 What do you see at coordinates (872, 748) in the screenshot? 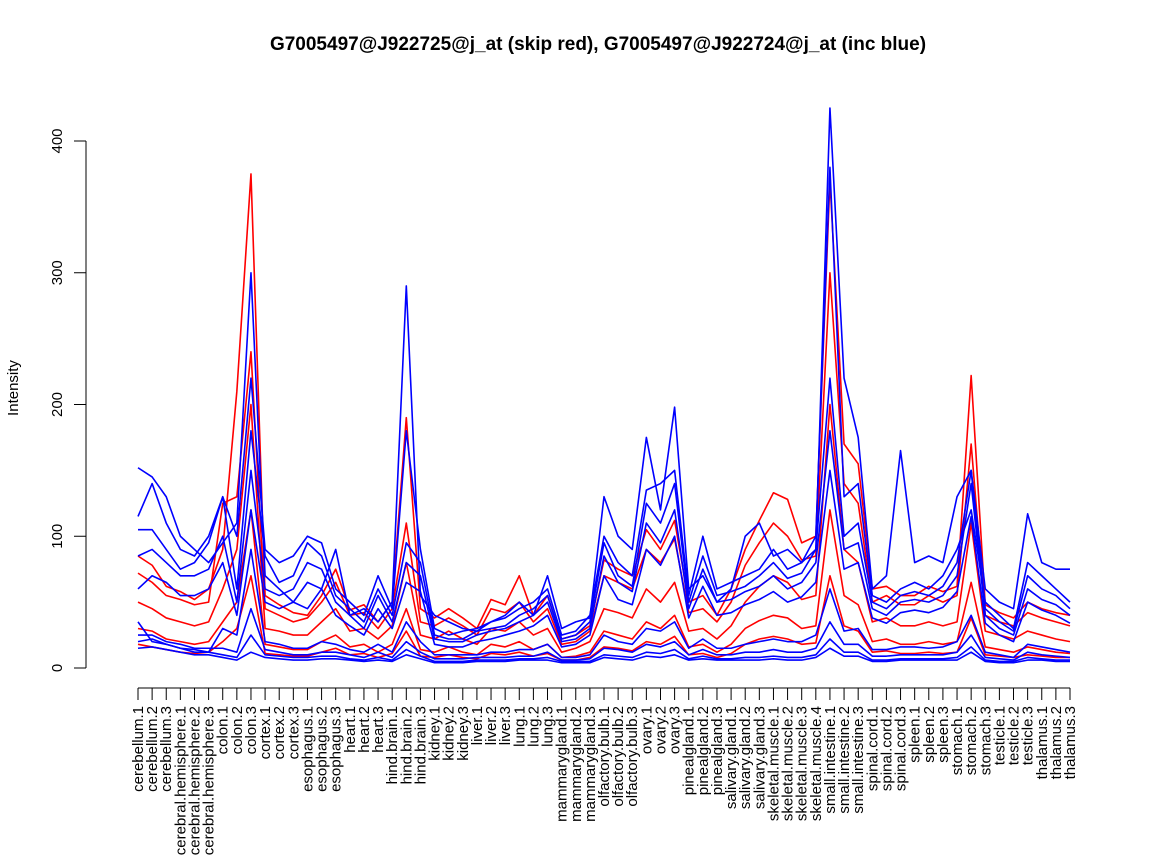
I see `x-tick-label: spinal.cord.1` at bounding box center [872, 748].